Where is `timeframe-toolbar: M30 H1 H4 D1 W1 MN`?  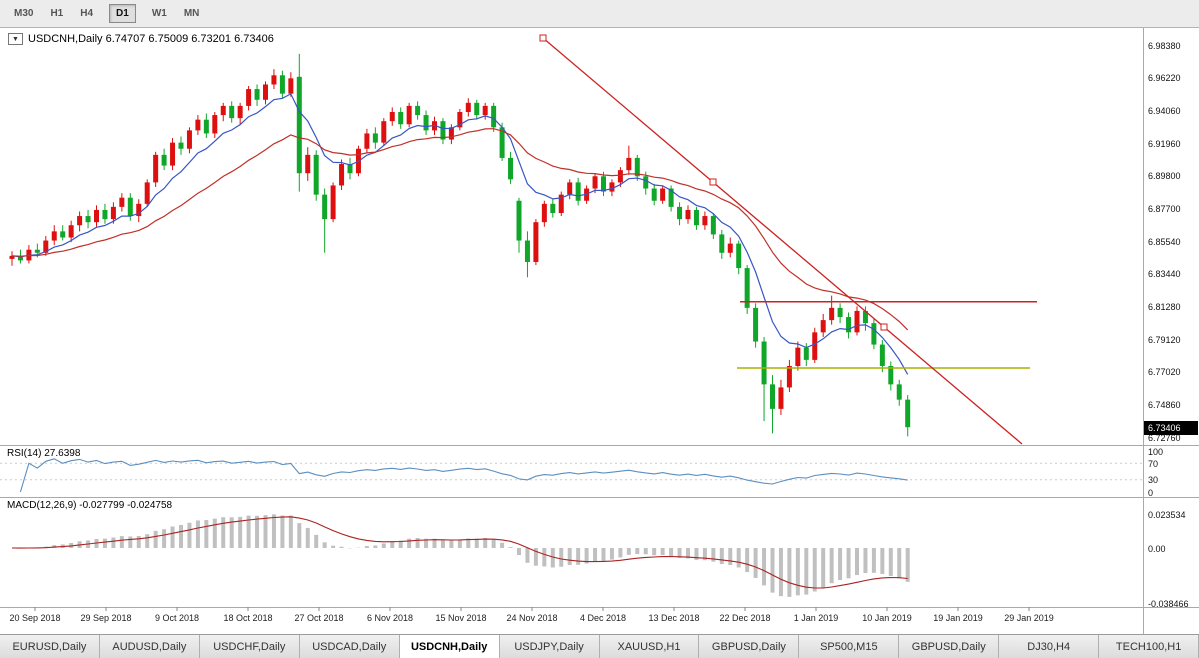
timeframe-toolbar: M30 H1 H4 D1 W1 MN is located at coordinates (599, 14).